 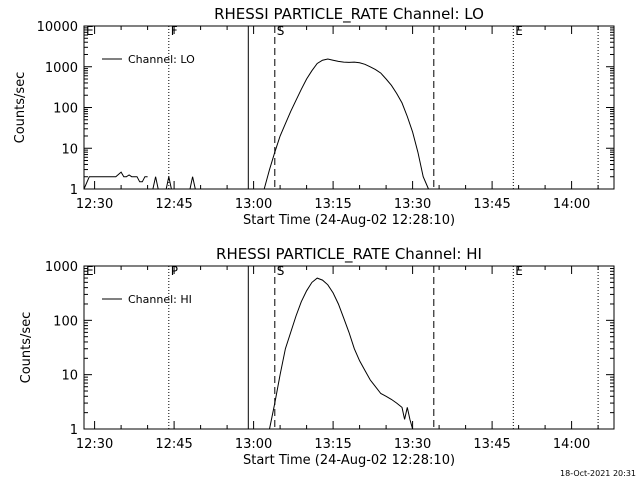 What do you see at coordinates (349, 14) in the screenshot?
I see `chart-title: RHESSI PARTICLE_RATE Channel: LO` at bounding box center [349, 14].